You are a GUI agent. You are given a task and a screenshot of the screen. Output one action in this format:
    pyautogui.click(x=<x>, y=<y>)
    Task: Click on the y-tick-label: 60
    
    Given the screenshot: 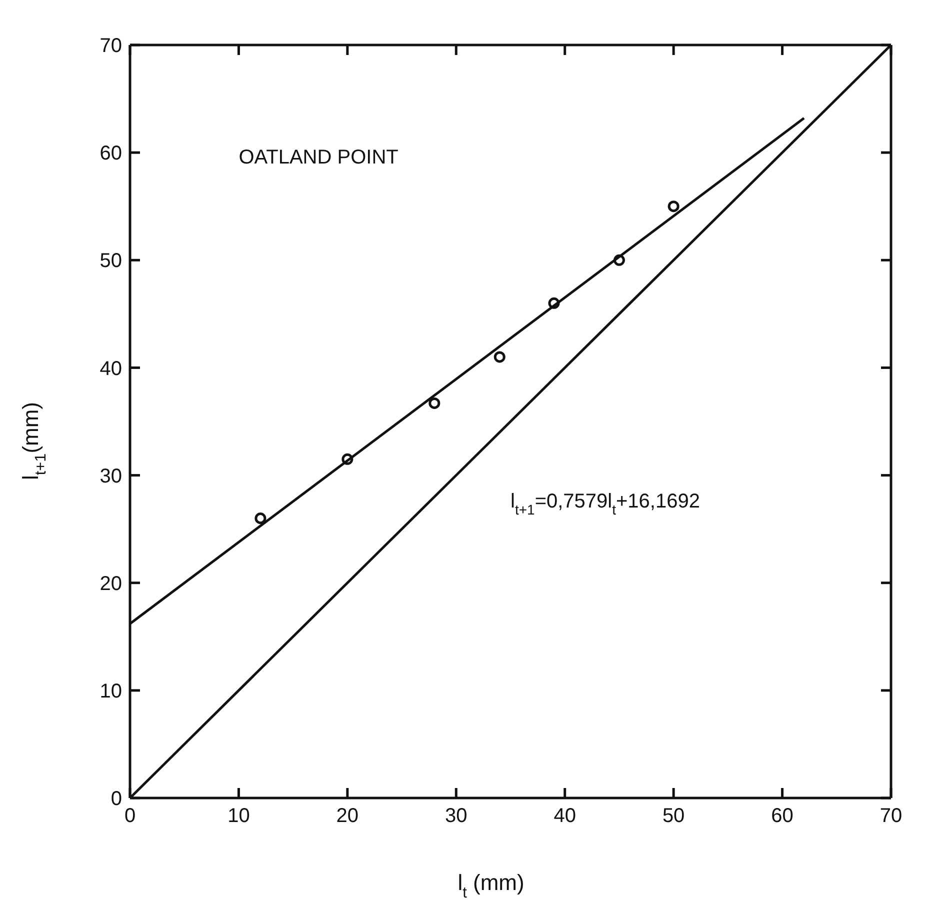 What is the action you would take?
    pyautogui.click(x=111, y=153)
    